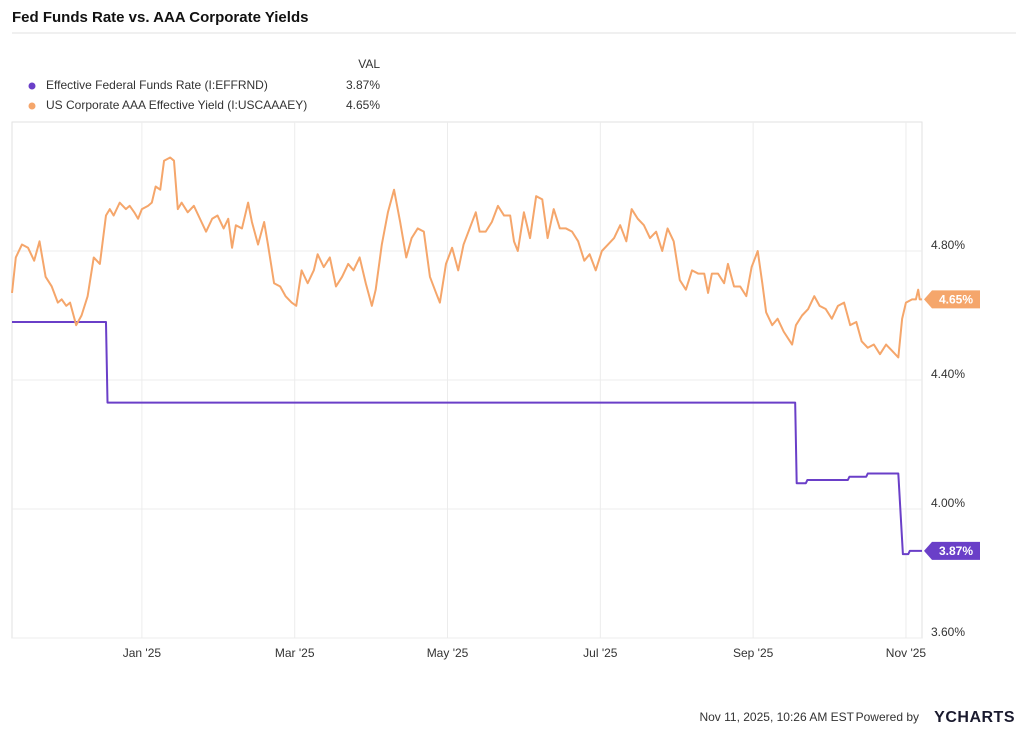 The width and height of the screenshot is (1024, 734). Describe the element at coordinates (906, 653) in the screenshot. I see `x-tick-label: Nov '25` at that location.